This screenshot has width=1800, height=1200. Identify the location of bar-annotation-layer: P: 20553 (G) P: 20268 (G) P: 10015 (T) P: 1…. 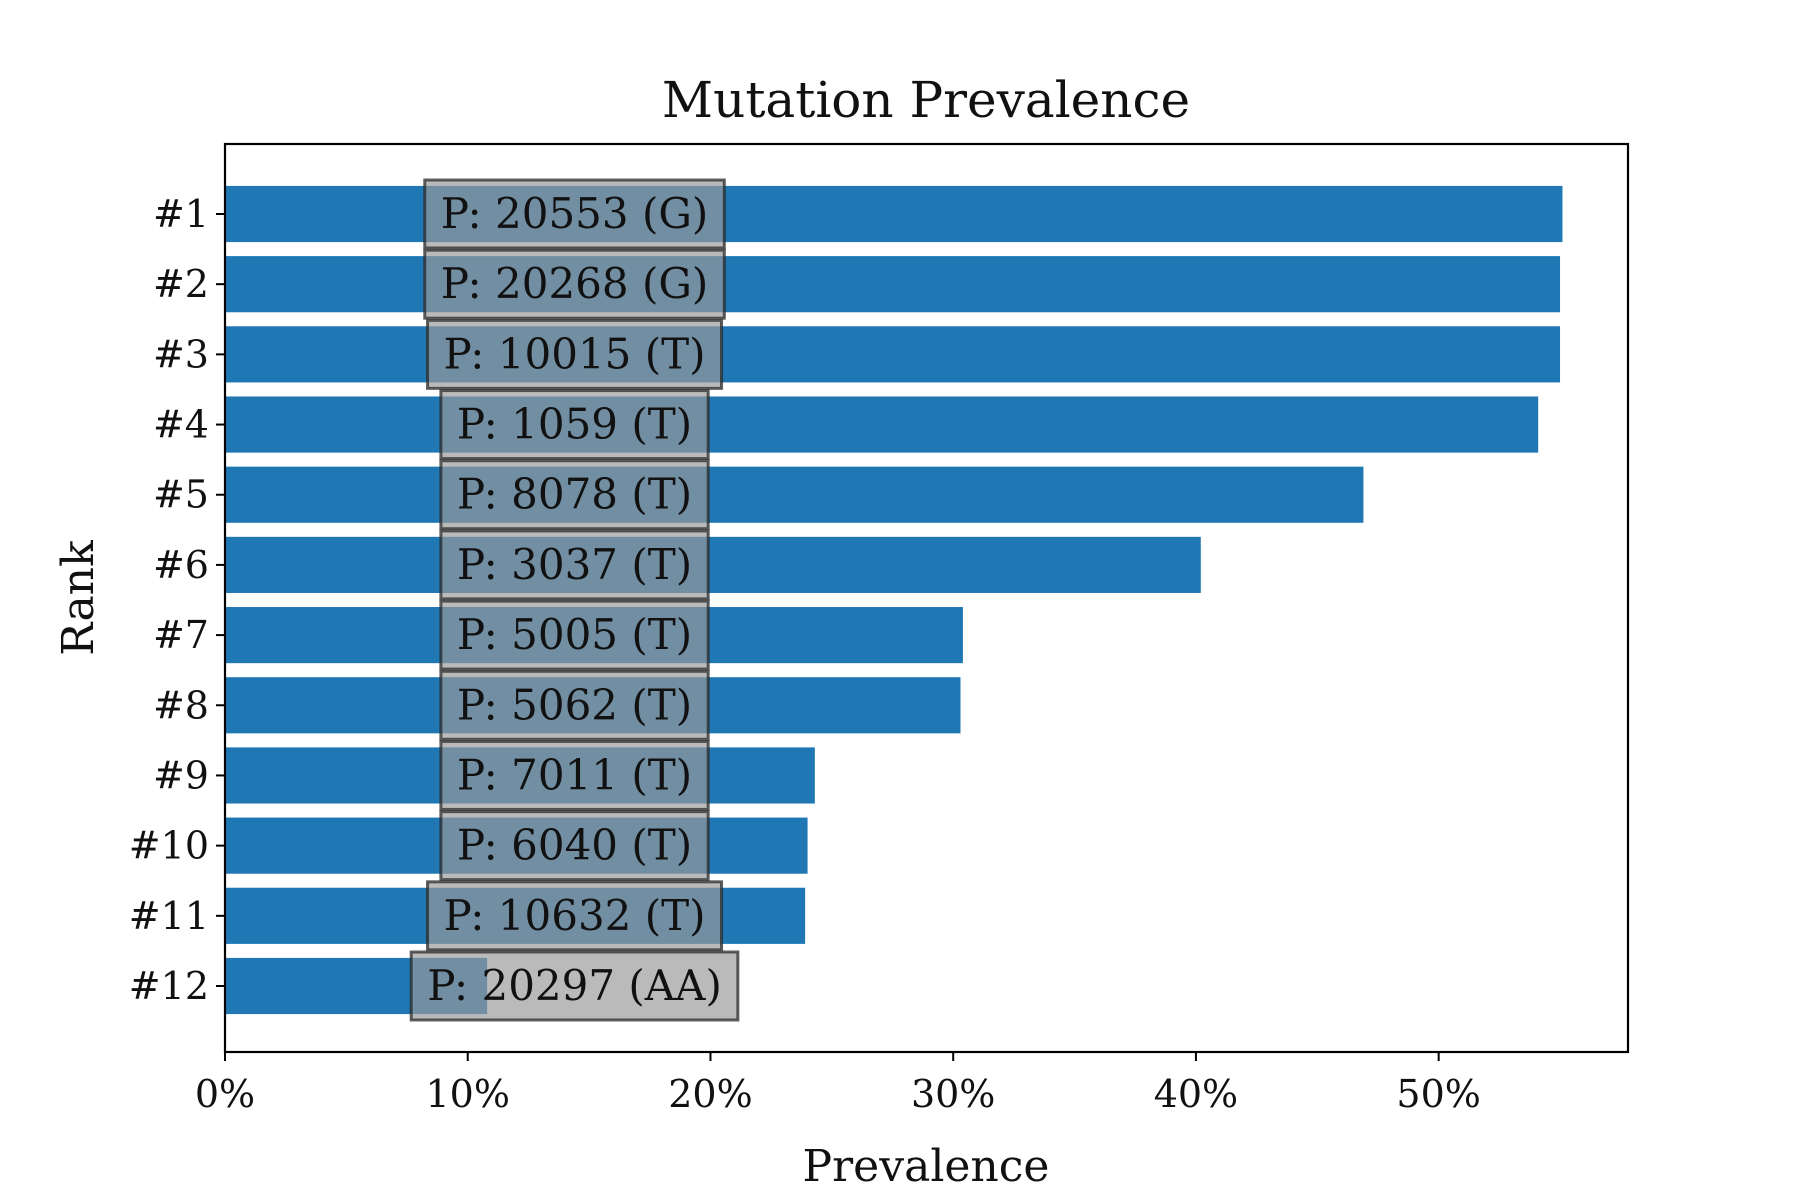
(574, 600).